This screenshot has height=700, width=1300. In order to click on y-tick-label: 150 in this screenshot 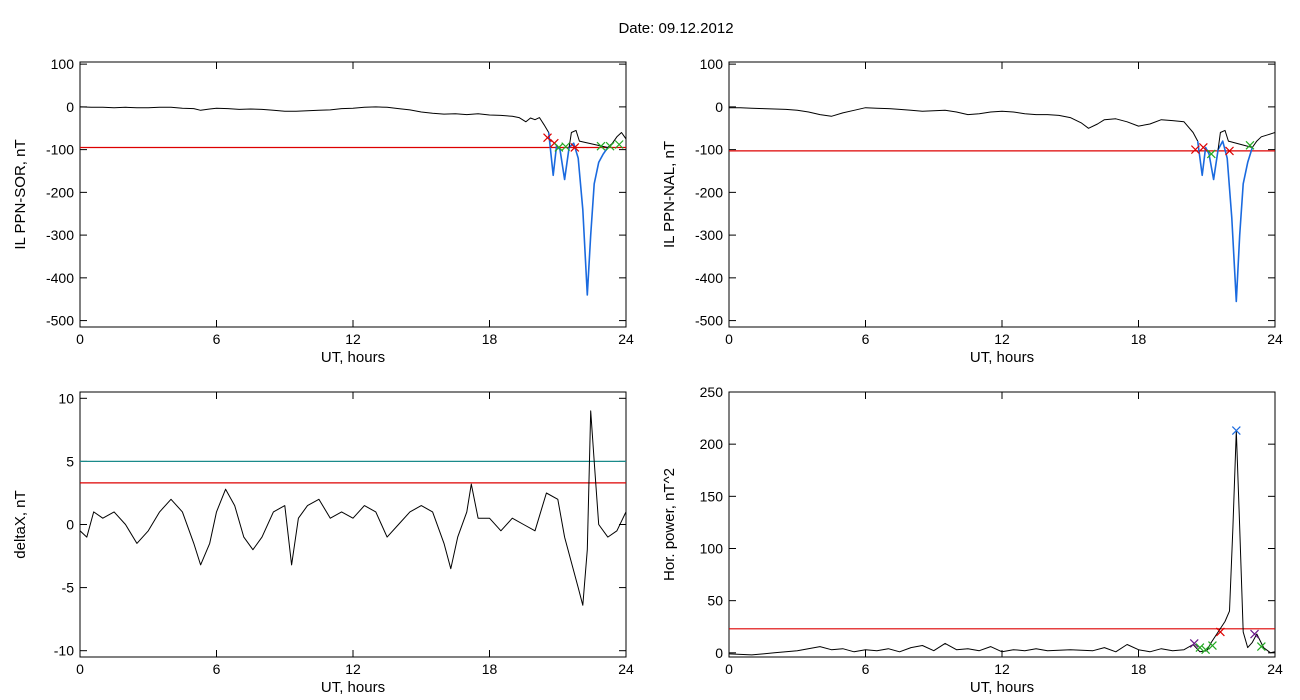, I will do `click(712, 496)`.